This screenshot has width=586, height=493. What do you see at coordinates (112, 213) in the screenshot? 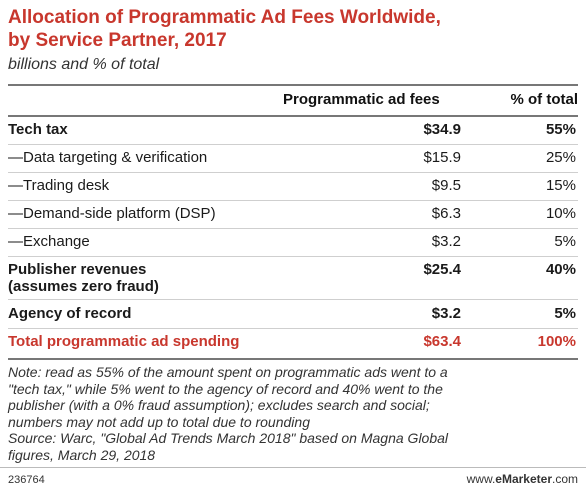
I see `row-label: —Demand-side platform (DSP)` at bounding box center [112, 213].